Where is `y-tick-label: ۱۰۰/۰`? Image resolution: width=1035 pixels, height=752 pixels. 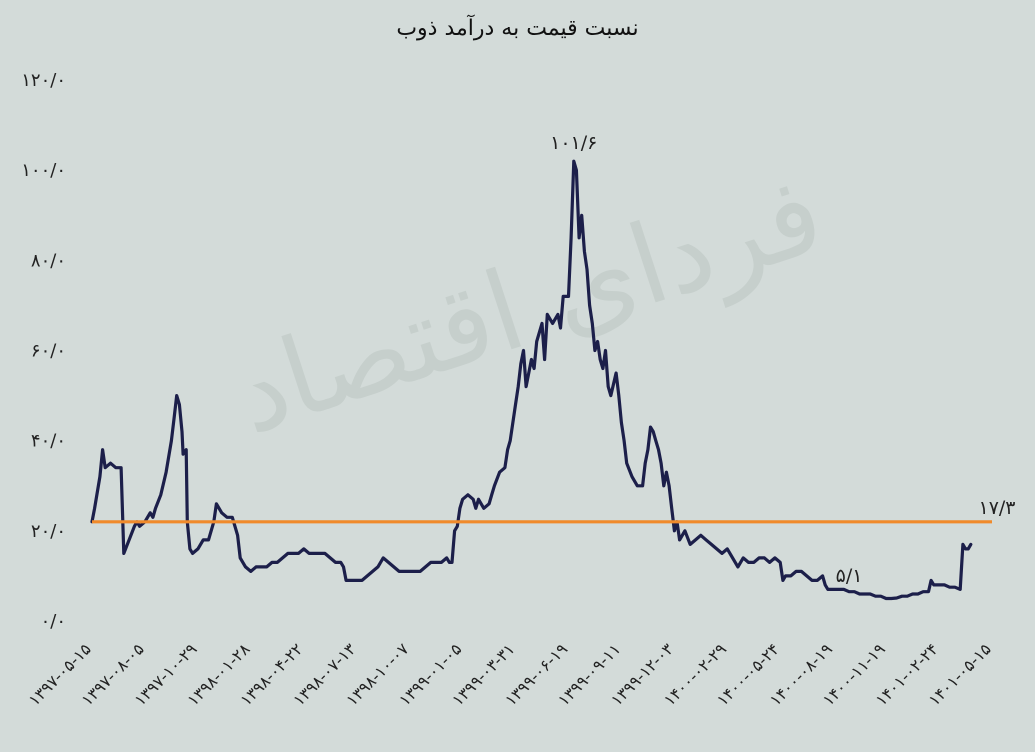 y-tick-label: ۱۰۰/۰ is located at coordinates (43, 170).